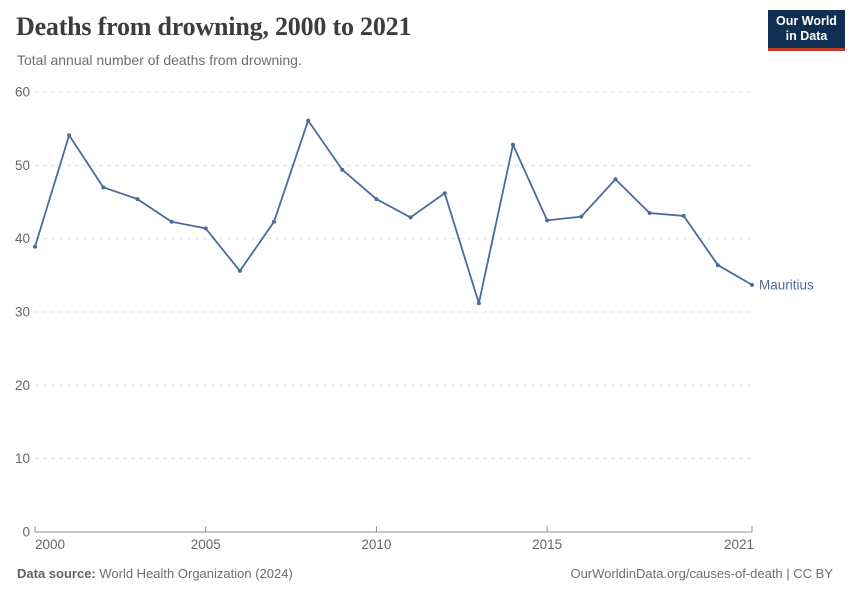  I want to click on data-source-value: World Health Organization (2024), so click(194, 573).